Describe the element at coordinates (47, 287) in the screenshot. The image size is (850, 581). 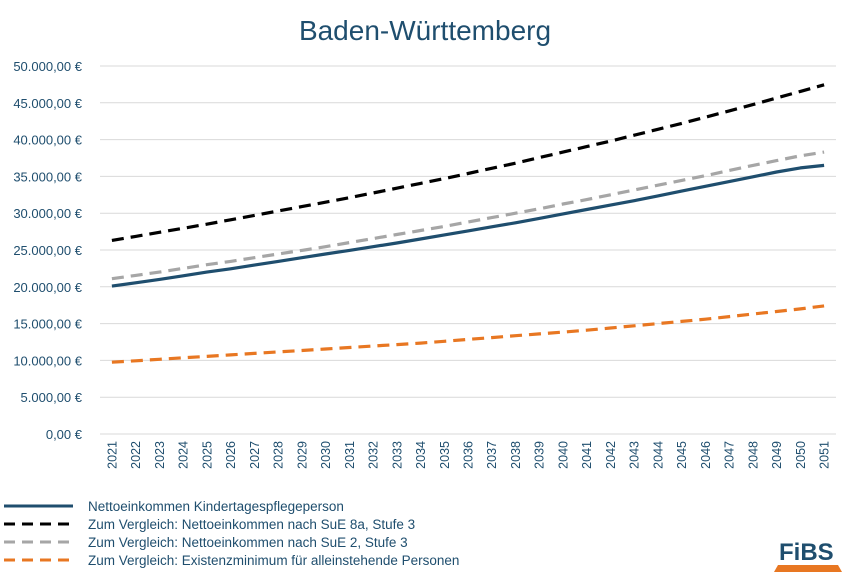
I see `y-tick-label: 20.000,00 €` at that location.